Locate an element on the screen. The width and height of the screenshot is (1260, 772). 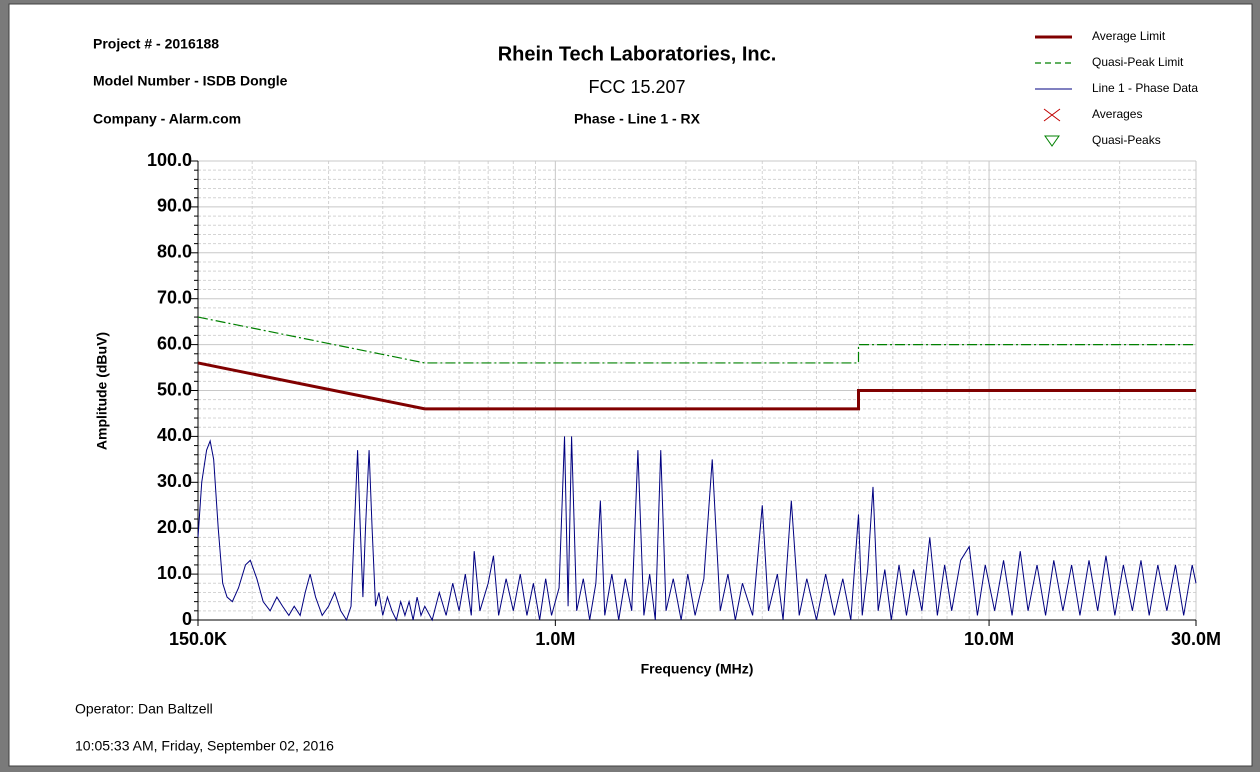
y-tick-label: 40.0 is located at coordinates (174, 435).